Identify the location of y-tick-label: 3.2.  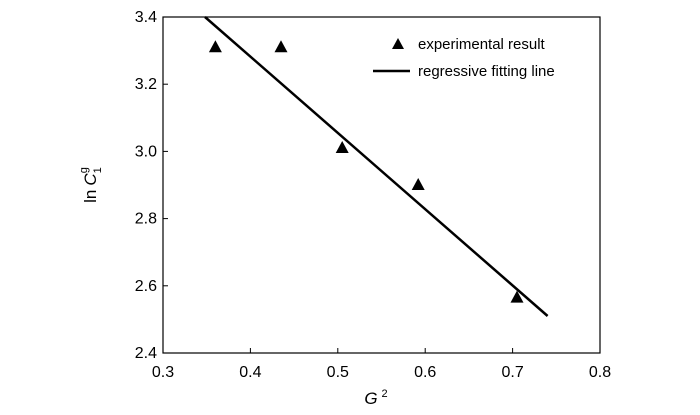
(146, 84).